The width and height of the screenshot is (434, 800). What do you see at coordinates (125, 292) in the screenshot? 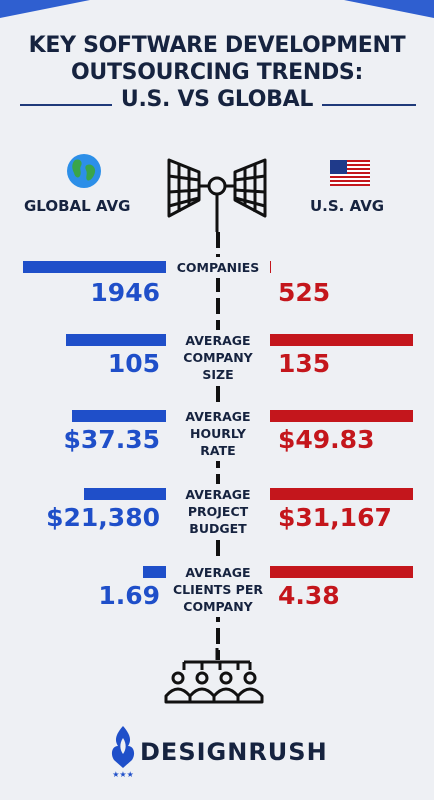
I see `global-value: 1946` at bounding box center [125, 292].